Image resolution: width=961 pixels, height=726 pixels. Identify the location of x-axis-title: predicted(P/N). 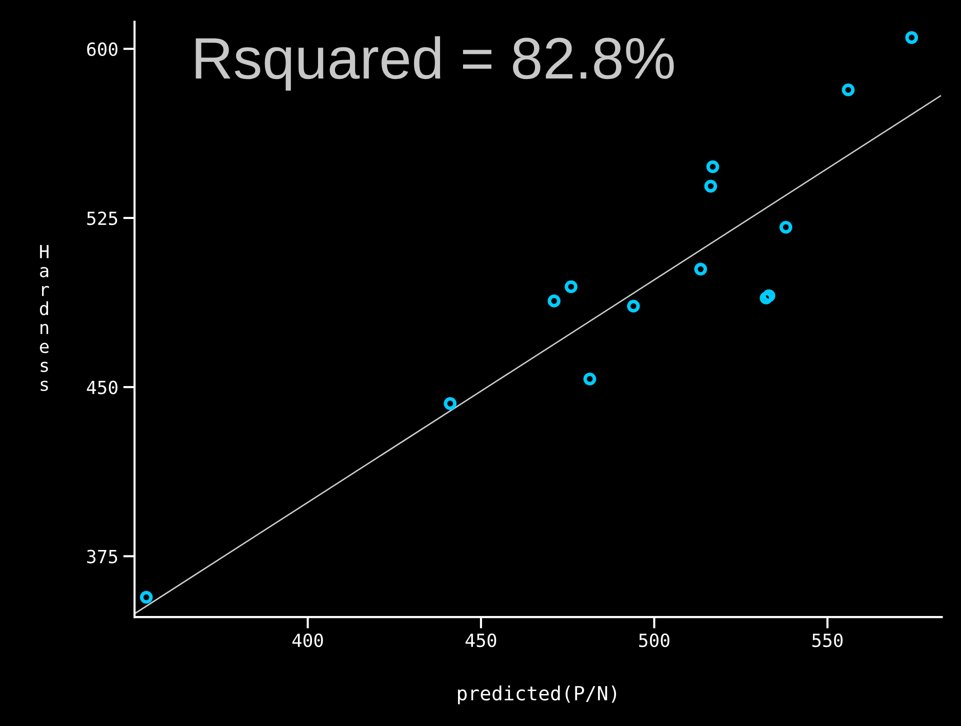
(537, 694).